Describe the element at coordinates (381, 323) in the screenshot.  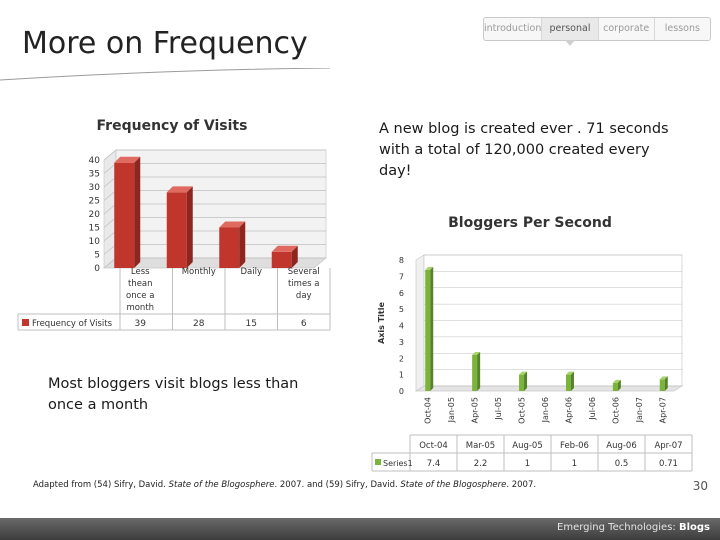
I see `y-axis-title: Axis Title` at that location.